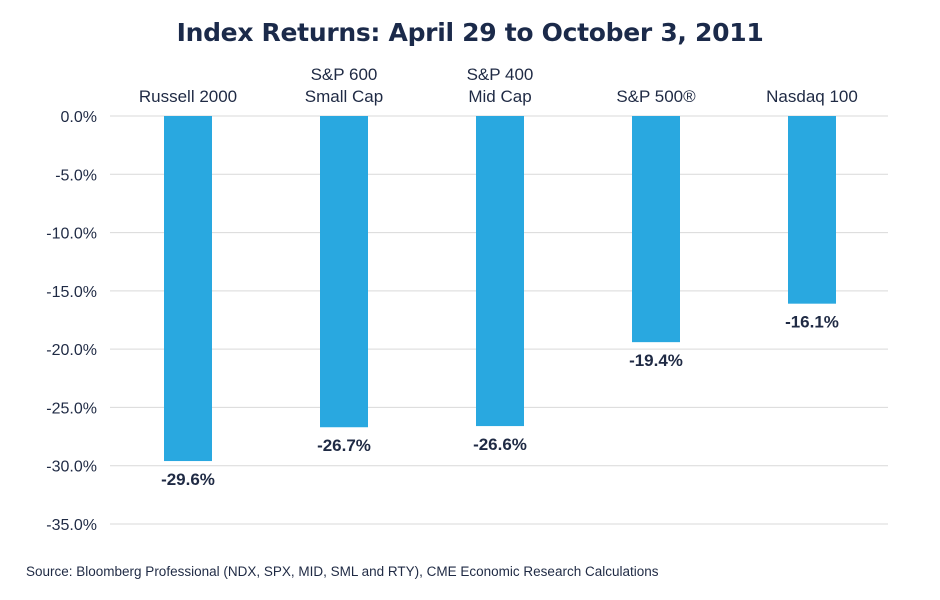  Describe the element at coordinates (812, 322) in the screenshot. I see `data-label: -16.1%` at that location.